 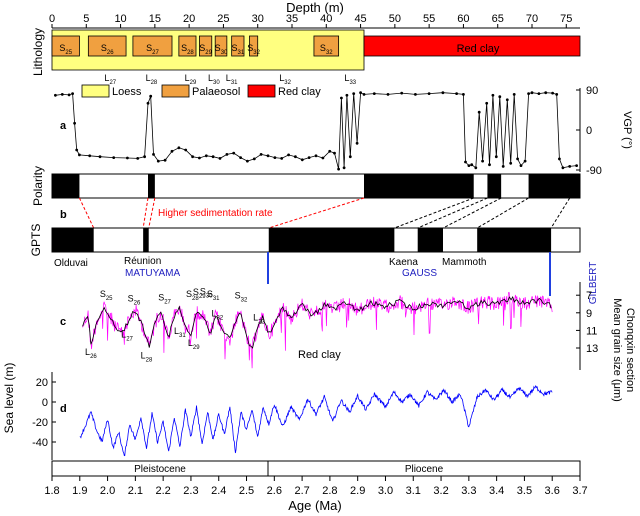 What do you see at coordinates (217, 314) in the screenshot?
I see `loess-curve-label: L32` at bounding box center [217, 314].